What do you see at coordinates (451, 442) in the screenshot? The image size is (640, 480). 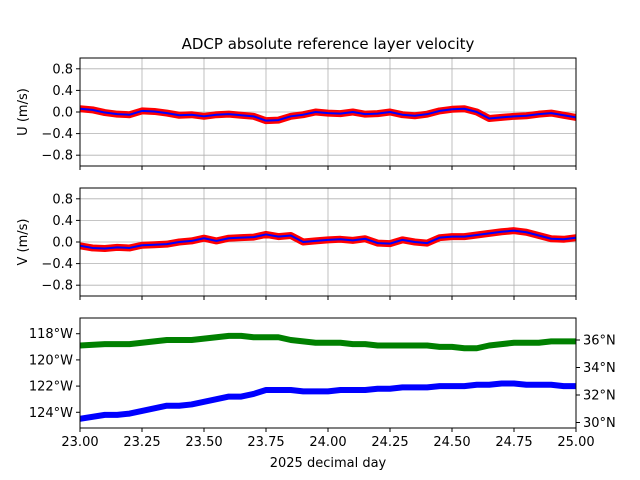 I see `x-tick-label: 24.50` at bounding box center [451, 442].